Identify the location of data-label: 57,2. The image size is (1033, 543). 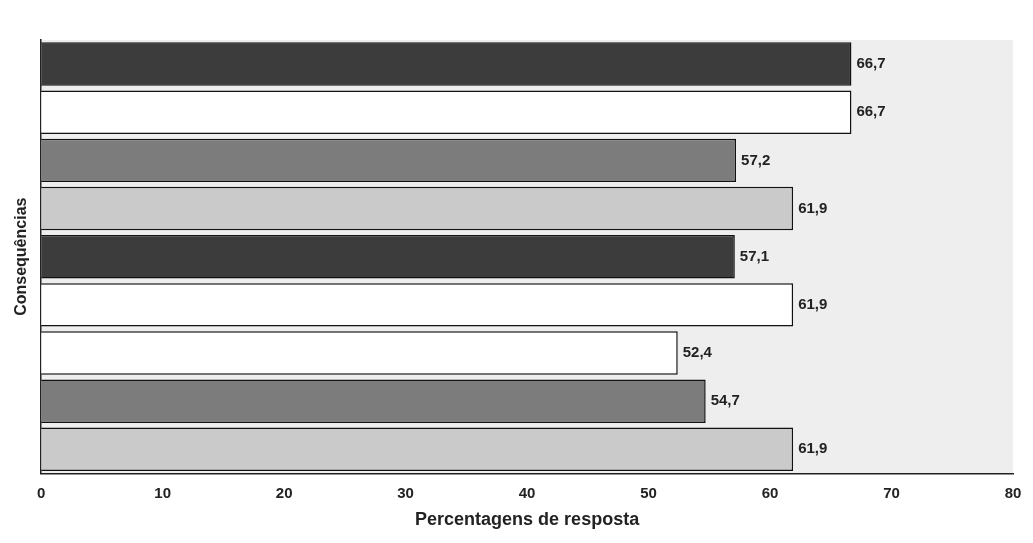
(756, 159).